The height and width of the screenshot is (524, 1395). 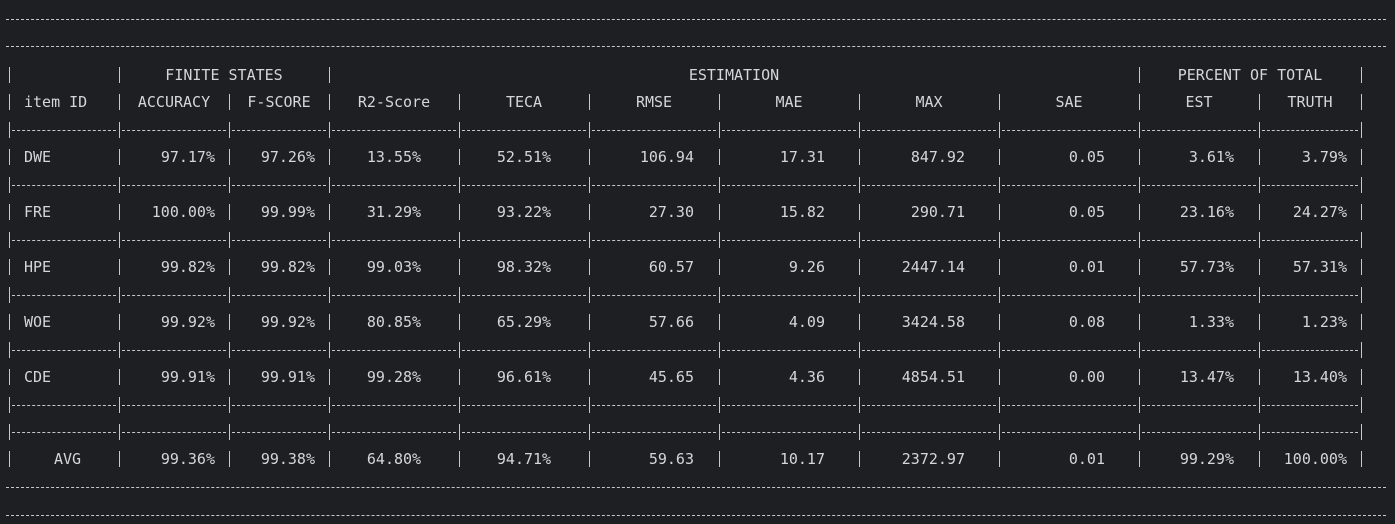 What do you see at coordinates (1086, 459) in the screenshot?
I see `avg-row-cell-8: 0.01` at bounding box center [1086, 459].